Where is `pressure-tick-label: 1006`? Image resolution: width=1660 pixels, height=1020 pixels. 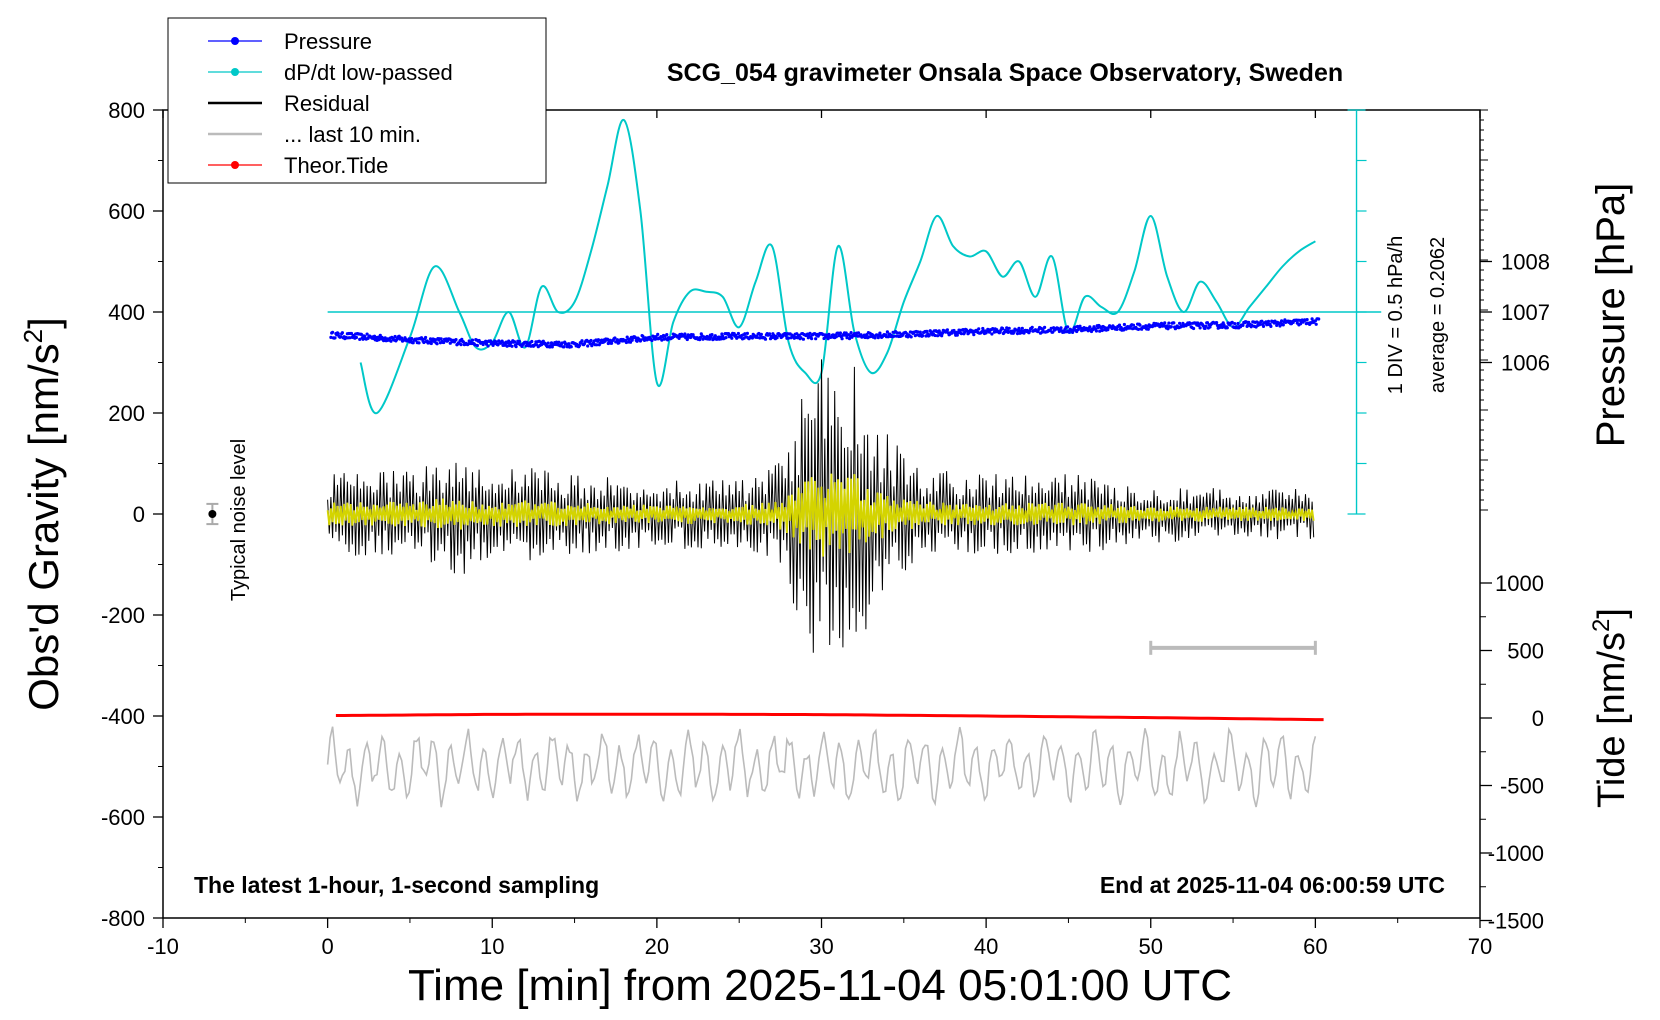
pressure-tick-label: 1006 is located at coordinates (1525, 363).